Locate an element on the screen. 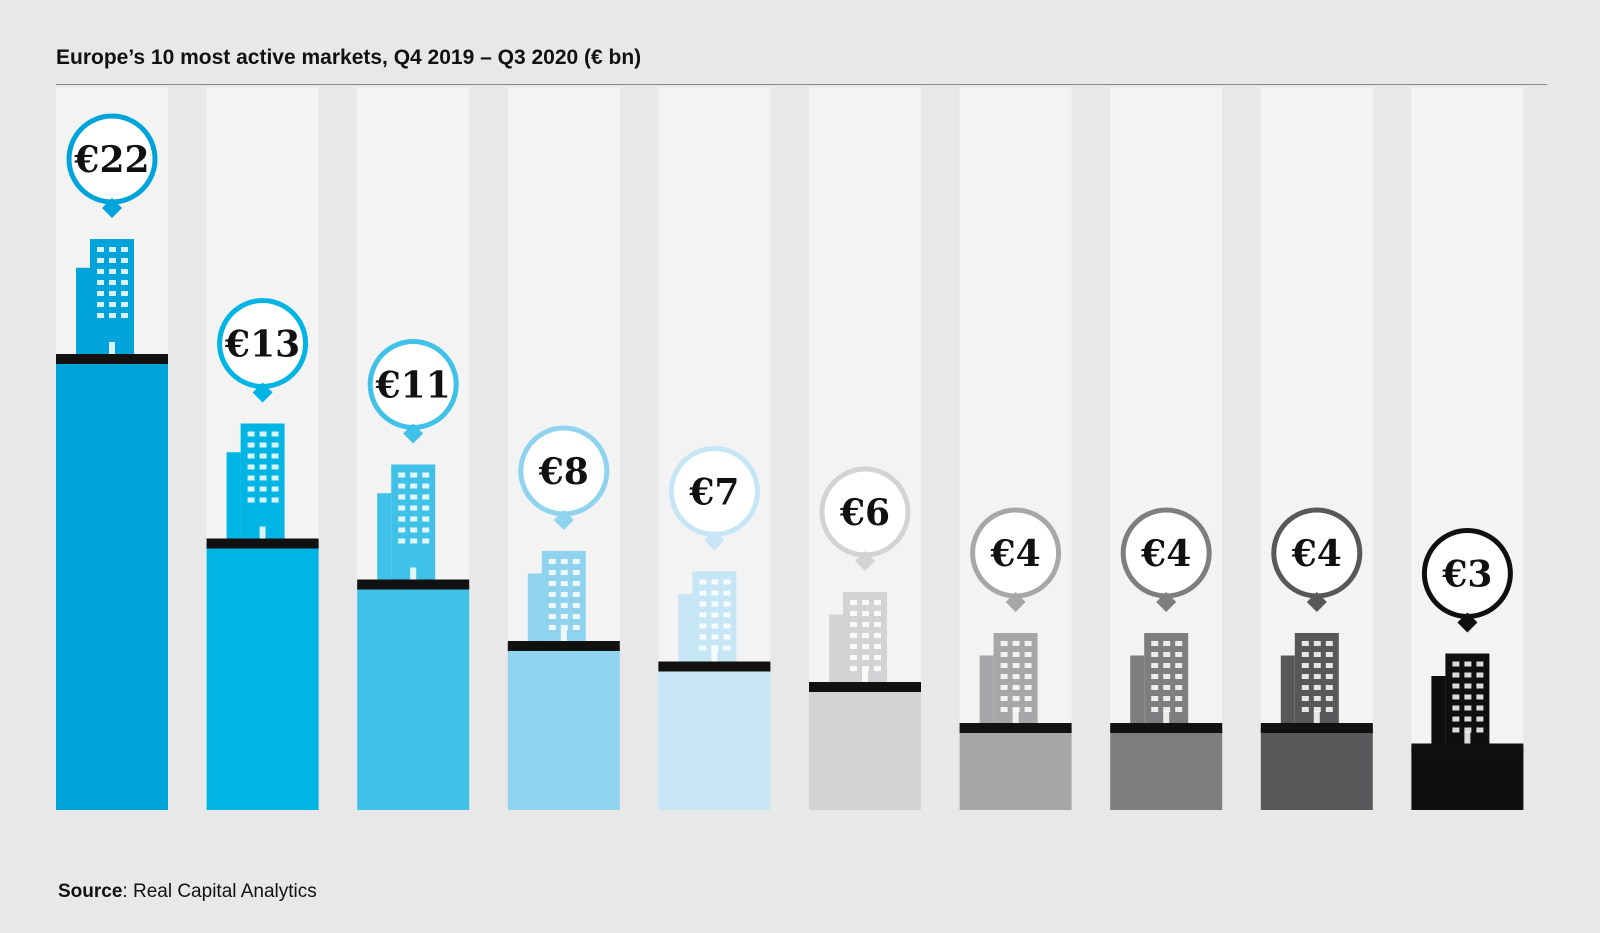  building-door is located at coordinates (413, 573).